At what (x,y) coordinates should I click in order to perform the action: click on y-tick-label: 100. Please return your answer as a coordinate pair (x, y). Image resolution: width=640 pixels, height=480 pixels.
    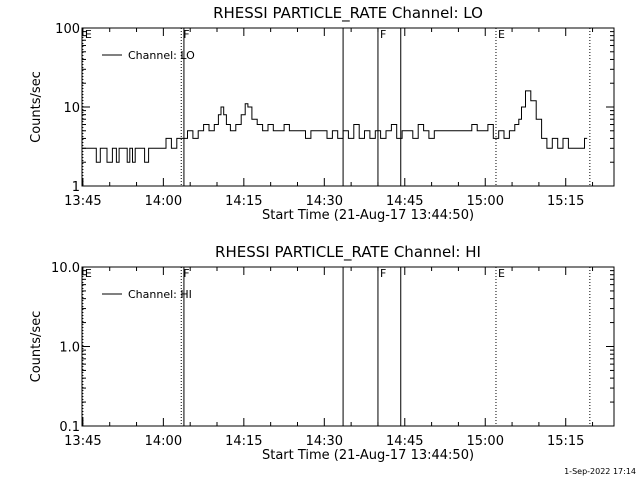
    Looking at the image, I should click on (67, 29).